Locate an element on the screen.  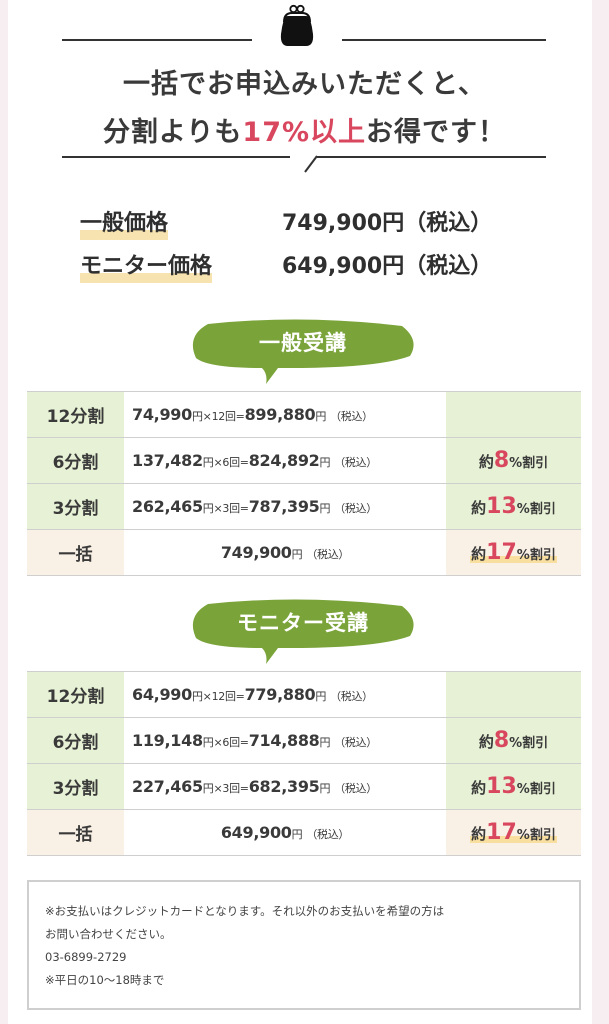
phone-number: 03-6899-2729 is located at coordinates (86, 957).